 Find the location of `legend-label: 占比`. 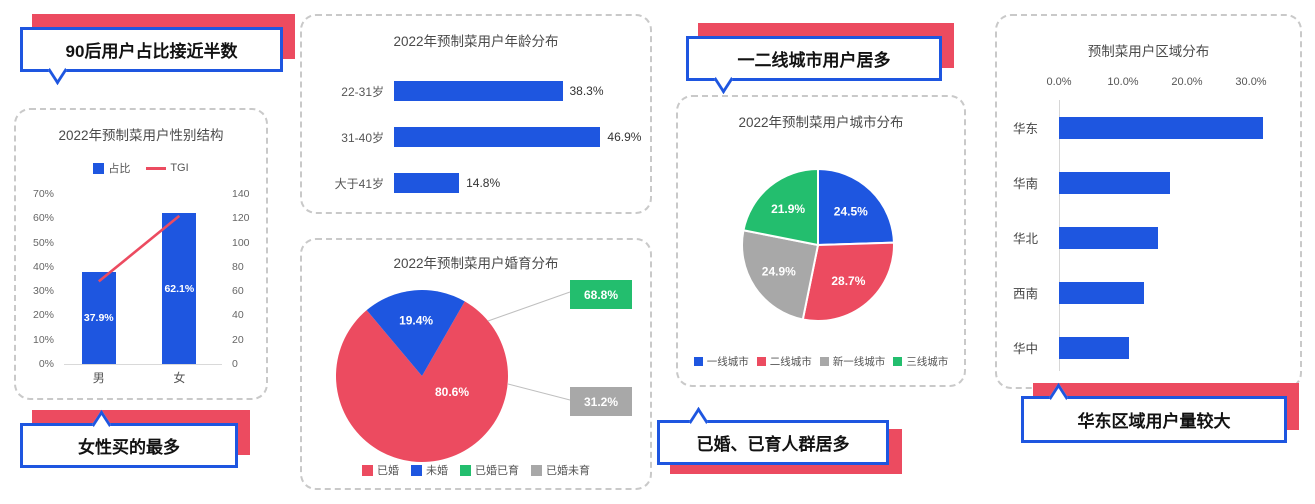

legend-label: 占比 is located at coordinates (119, 169).